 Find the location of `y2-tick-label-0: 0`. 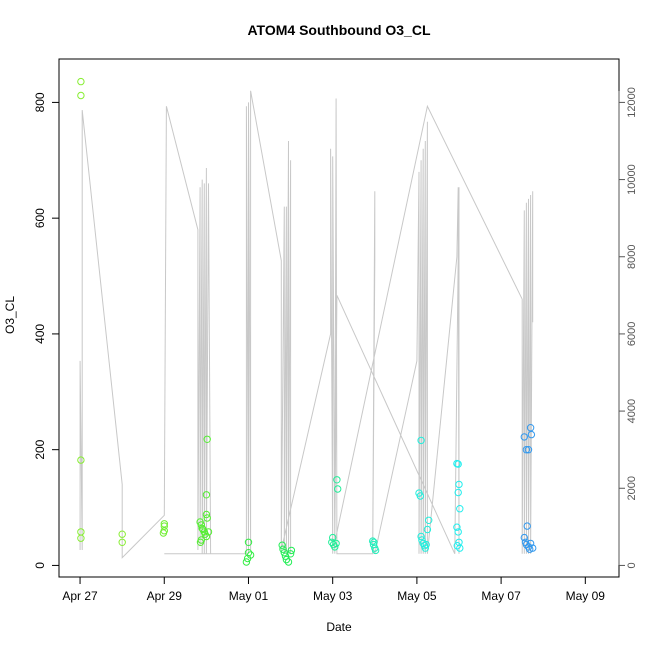

y2-tick-label-0: 0 is located at coordinates (632, 565).